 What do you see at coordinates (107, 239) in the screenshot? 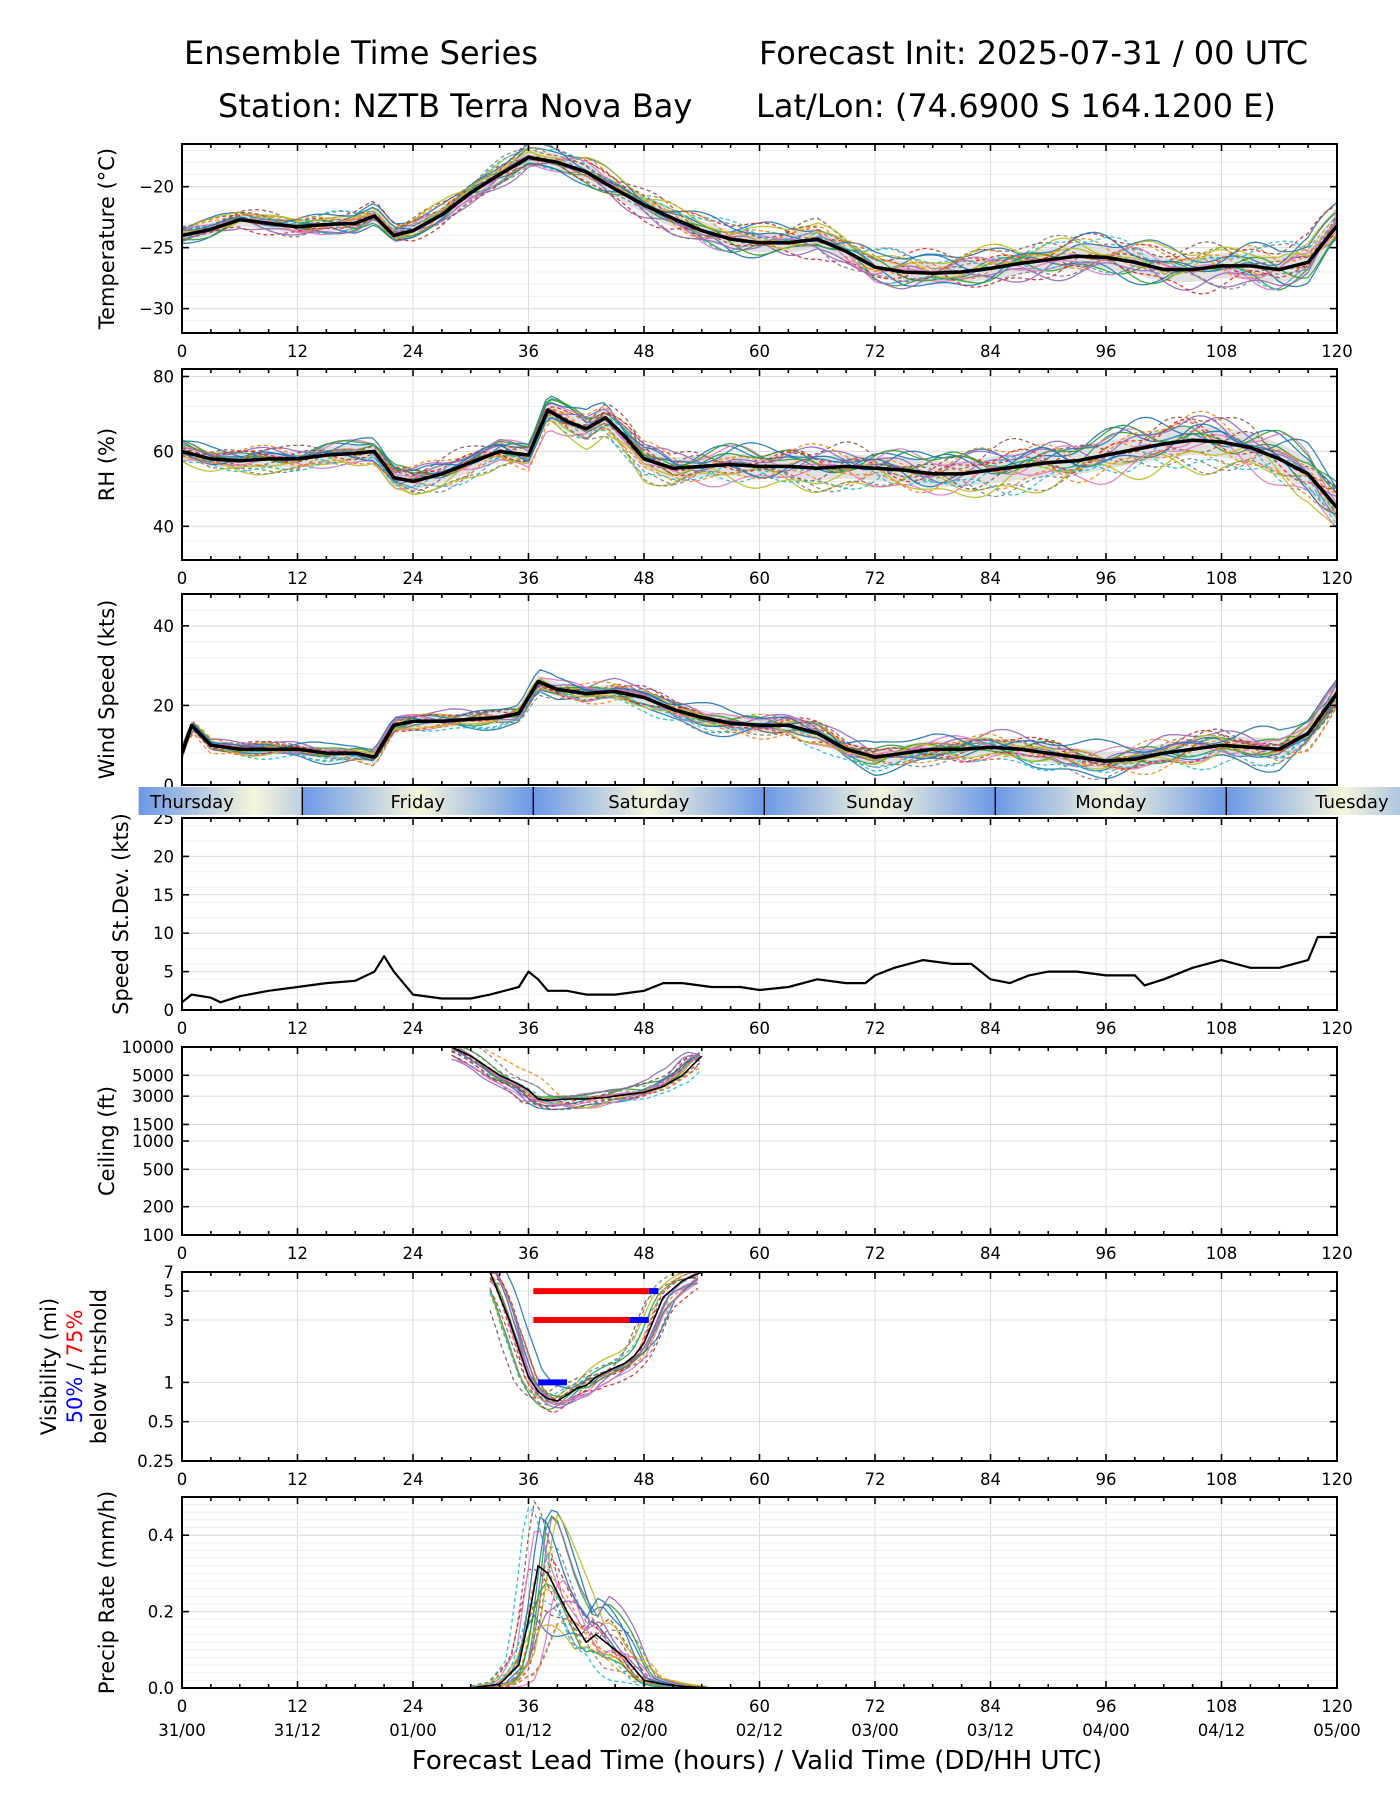
I see `y-axis-label: Temperature (°C)` at bounding box center [107, 239].